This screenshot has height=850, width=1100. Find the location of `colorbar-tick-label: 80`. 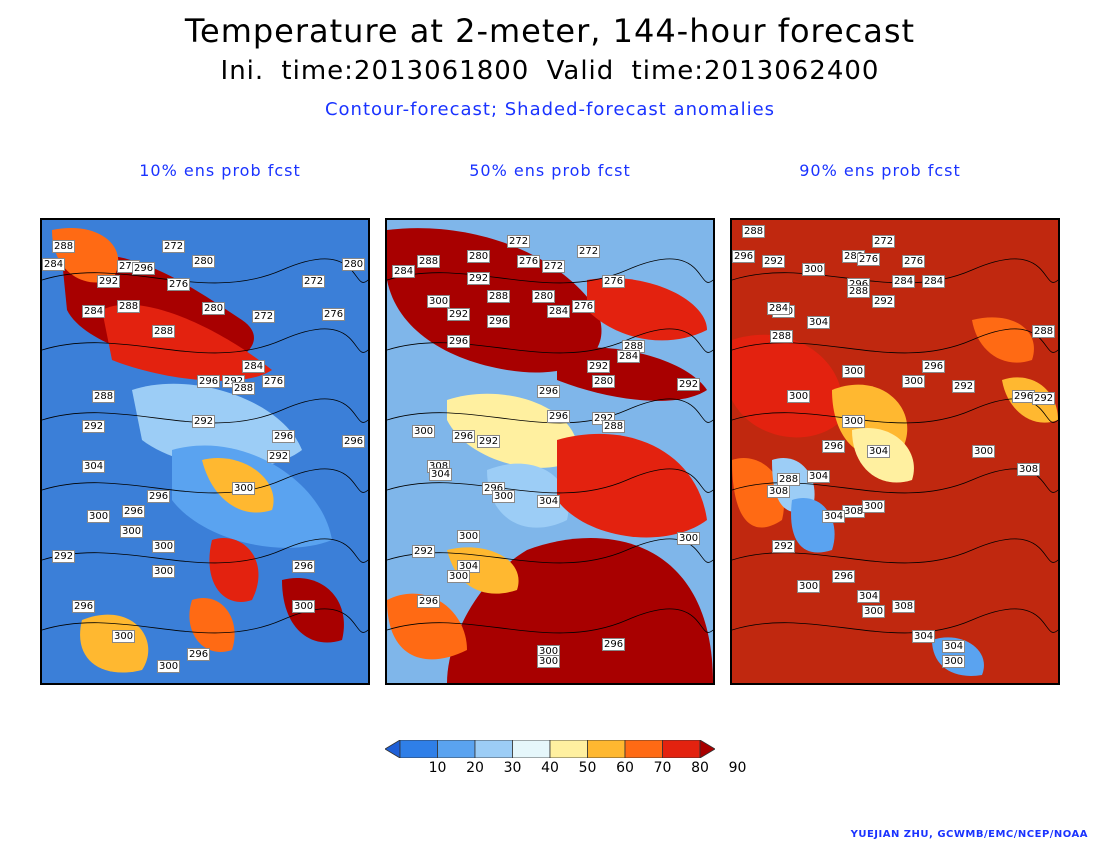

colorbar-tick-label: 80 is located at coordinates (700, 768).